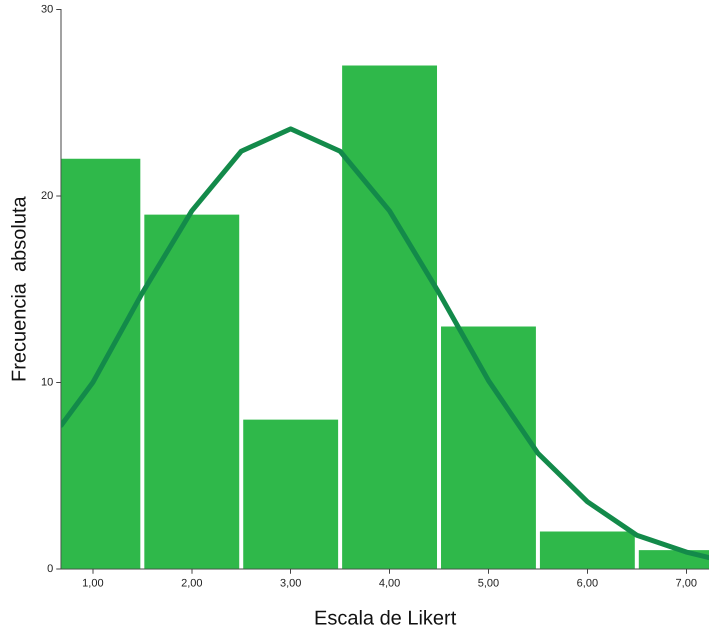  I want to click on x-tick-label: 2,00, so click(191, 583).